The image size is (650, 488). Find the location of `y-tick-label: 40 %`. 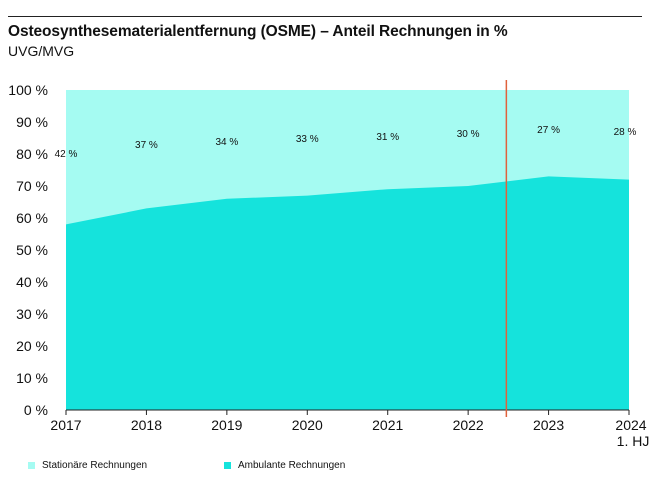

y-tick-label: 40 % is located at coordinates (32, 282).